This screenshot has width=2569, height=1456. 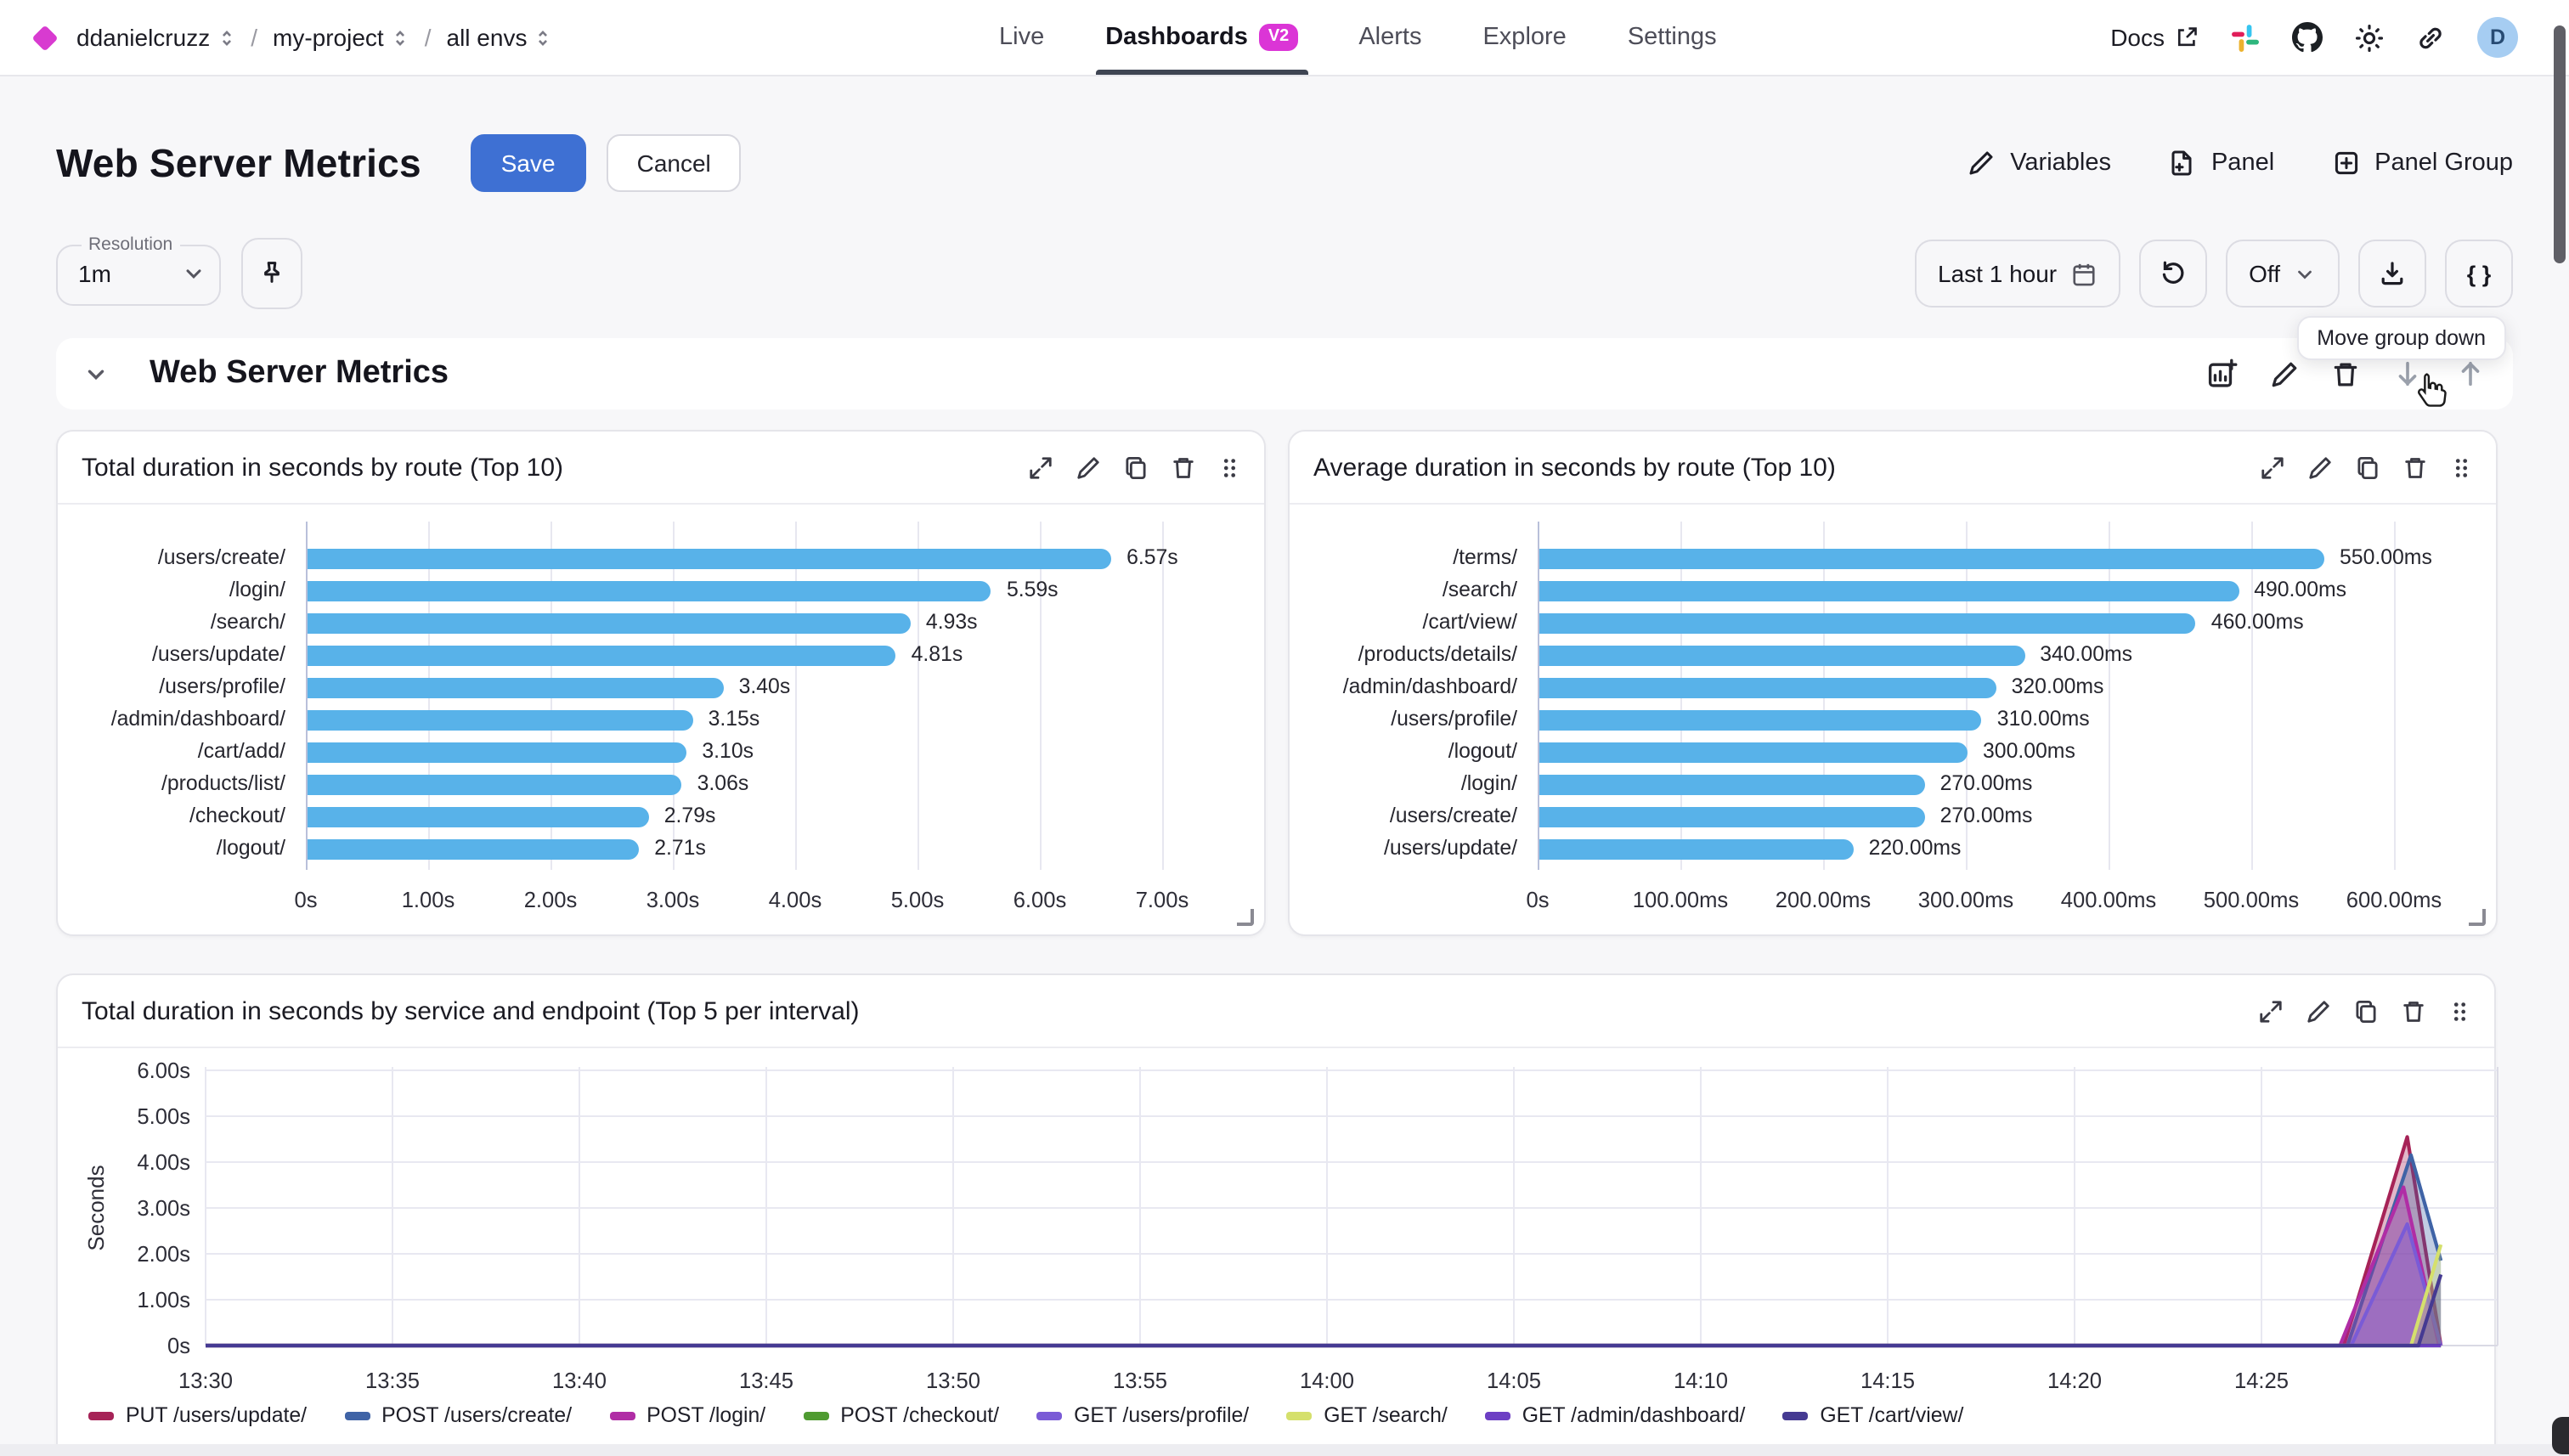 What do you see at coordinates (2307, 38) in the screenshot?
I see `github-icon` at bounding box center [2307, 38].